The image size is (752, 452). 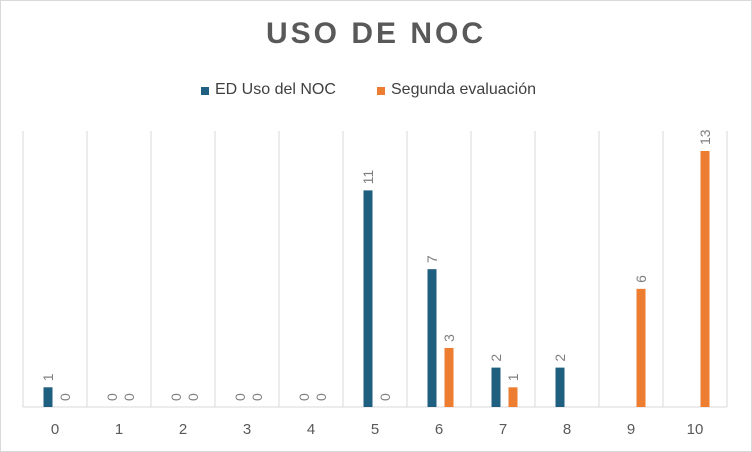 I want to click on data-label-series-1-cat-6: 7, so click(x=432, y=259).